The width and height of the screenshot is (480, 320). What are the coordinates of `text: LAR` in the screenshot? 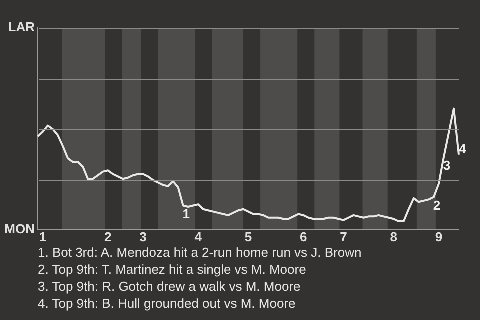 It's located at (22, 27).